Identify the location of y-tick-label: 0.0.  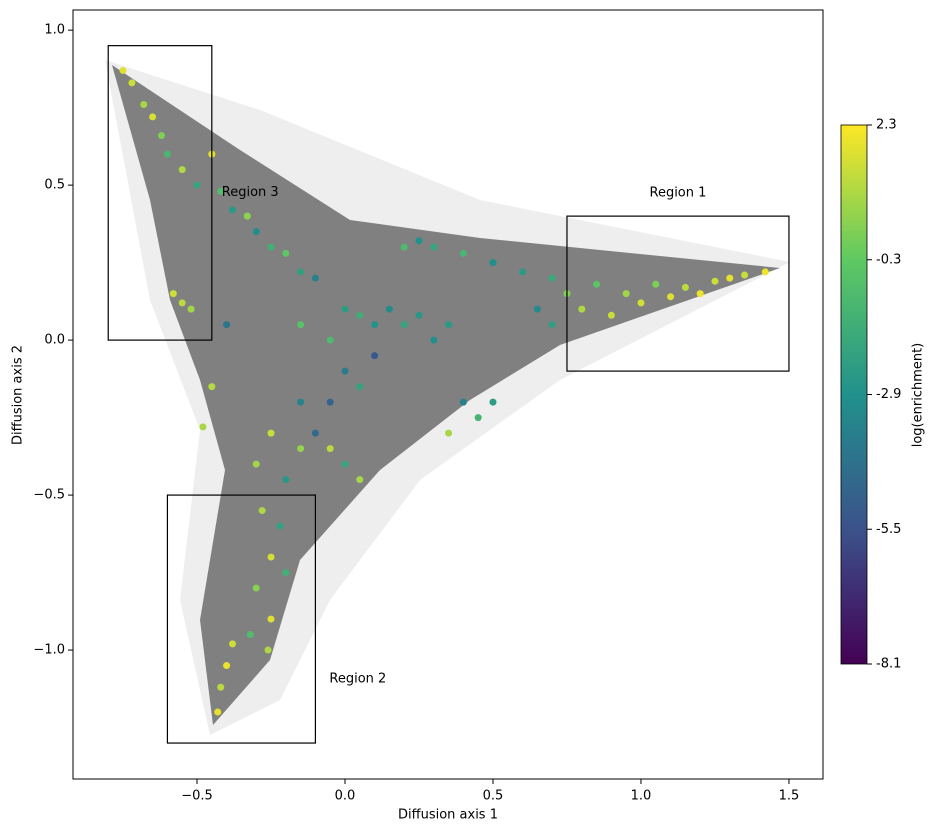
(54, 340).